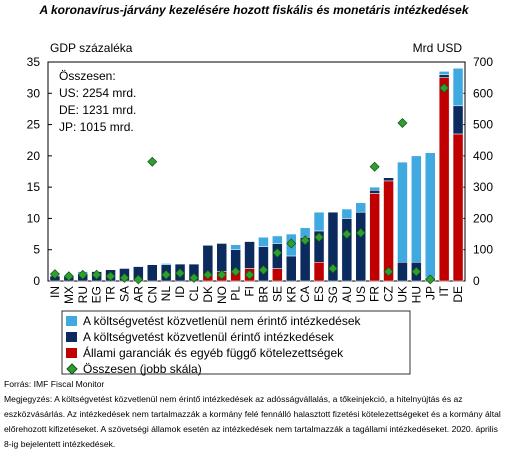  I want to click on x-tick-label: AU, so click(347, 294).